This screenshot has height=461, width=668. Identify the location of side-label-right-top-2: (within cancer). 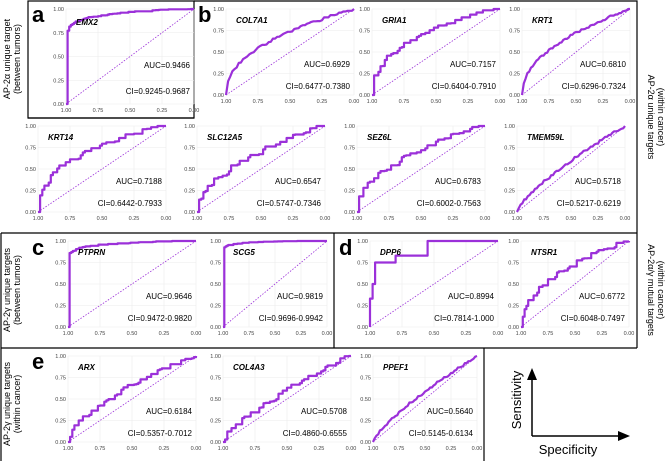
(661, 117).